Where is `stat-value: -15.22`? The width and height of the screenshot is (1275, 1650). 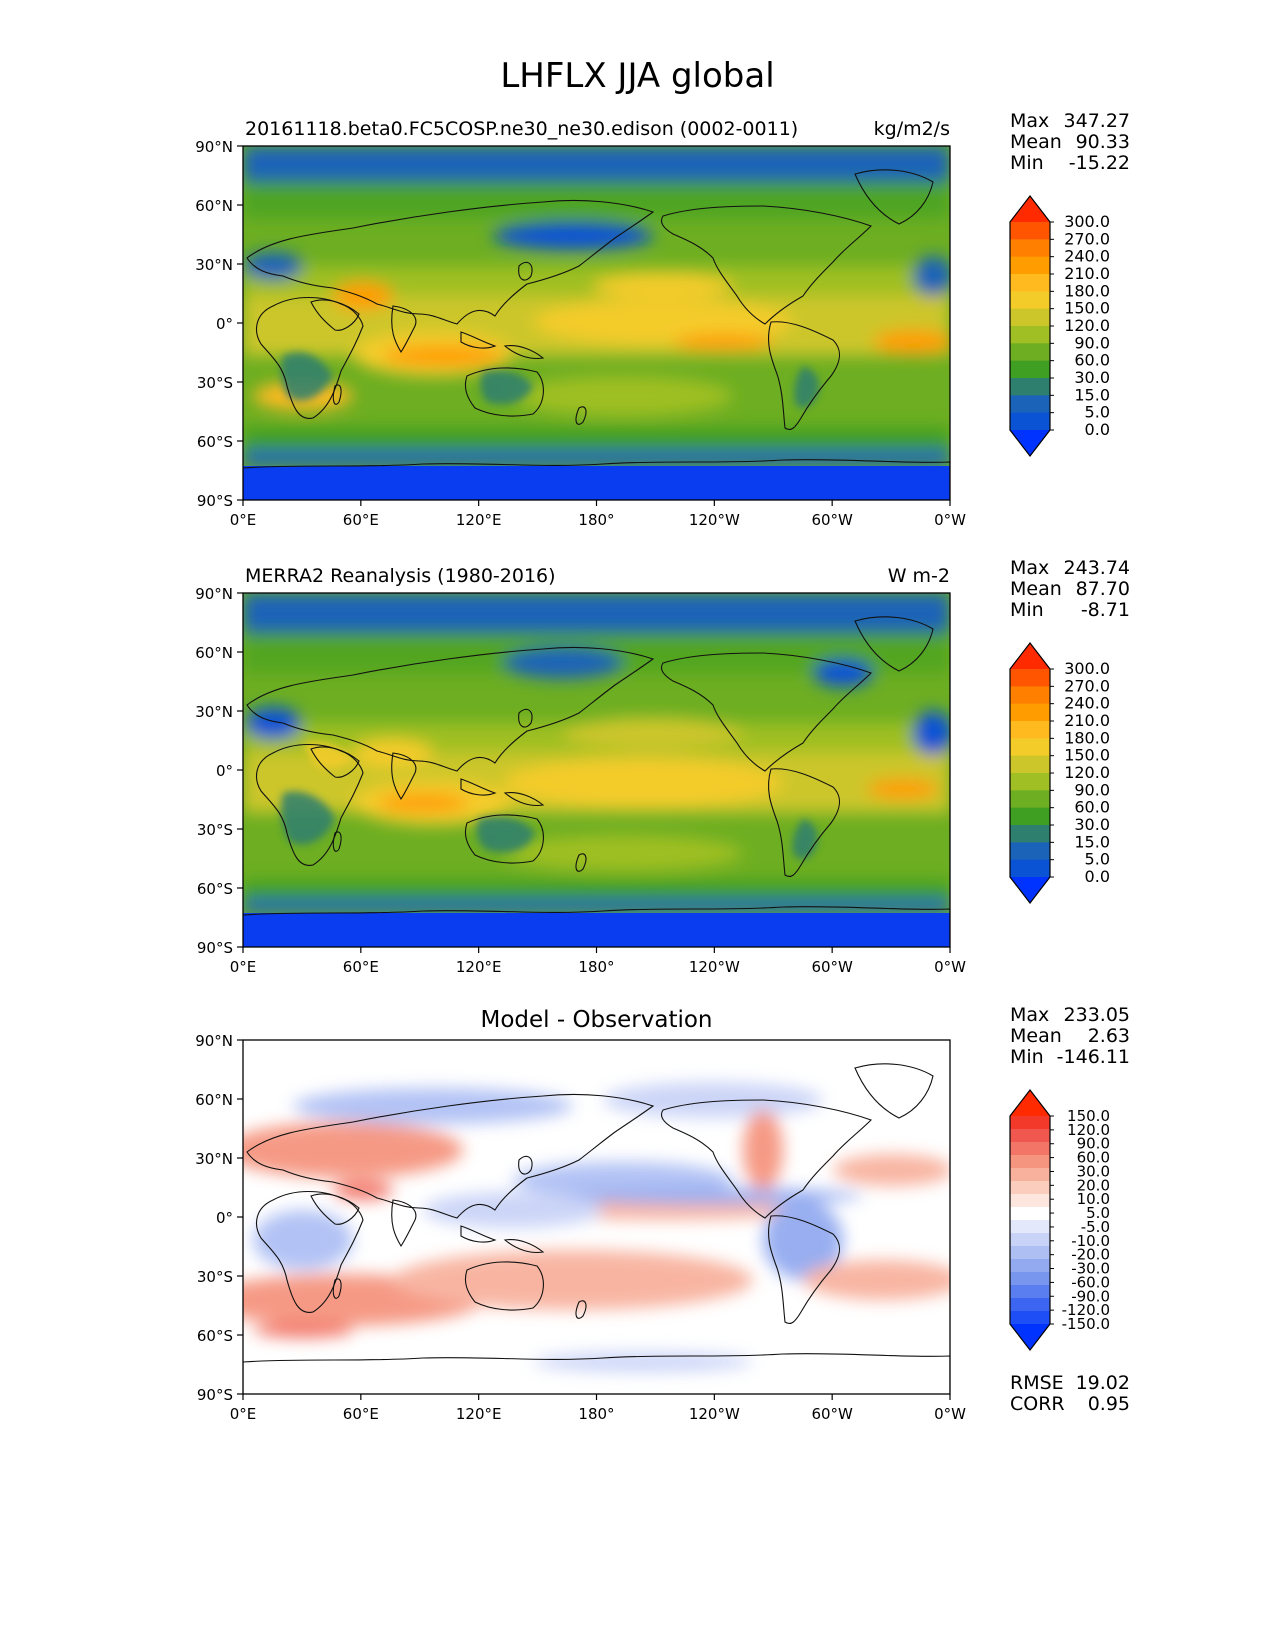 stat-value: -15.22 is located at coordinates (1099, 163).